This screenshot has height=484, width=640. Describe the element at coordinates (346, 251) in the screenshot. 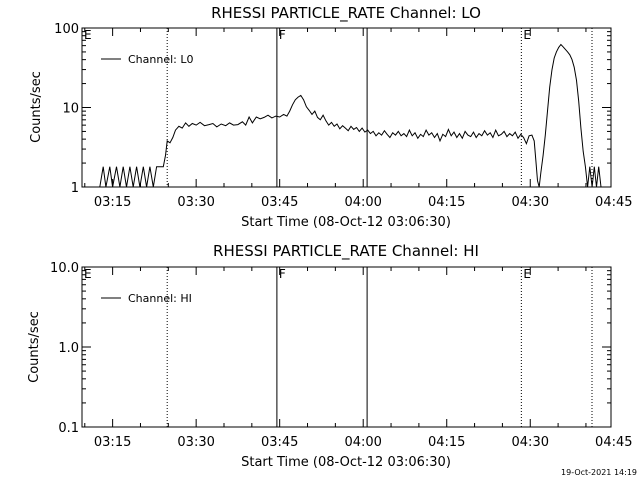

I see `chart-title: RHESSI PARTICLE_RATE Channel: HI` at that location.